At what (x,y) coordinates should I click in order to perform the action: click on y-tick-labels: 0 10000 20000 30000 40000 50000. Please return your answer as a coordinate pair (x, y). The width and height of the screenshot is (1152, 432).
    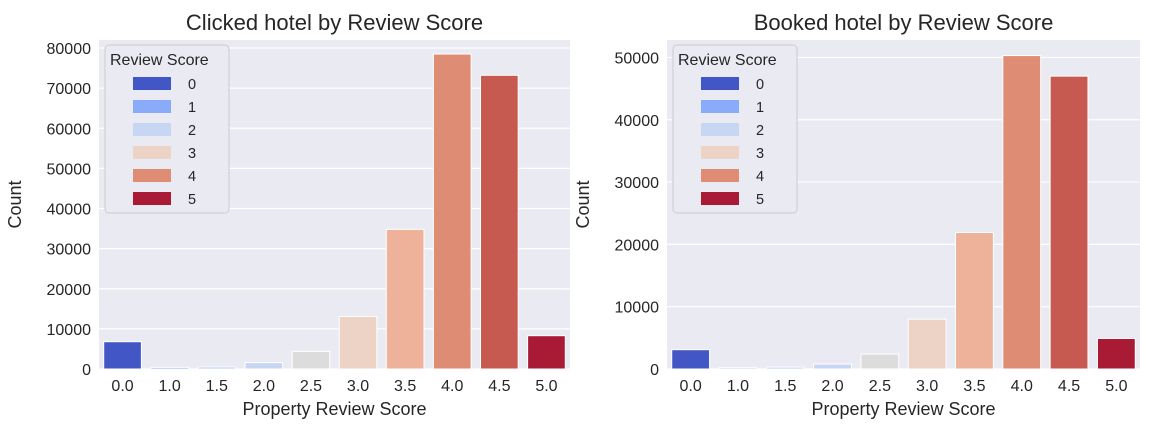
    Looking at the image, I should click on (637, 214).